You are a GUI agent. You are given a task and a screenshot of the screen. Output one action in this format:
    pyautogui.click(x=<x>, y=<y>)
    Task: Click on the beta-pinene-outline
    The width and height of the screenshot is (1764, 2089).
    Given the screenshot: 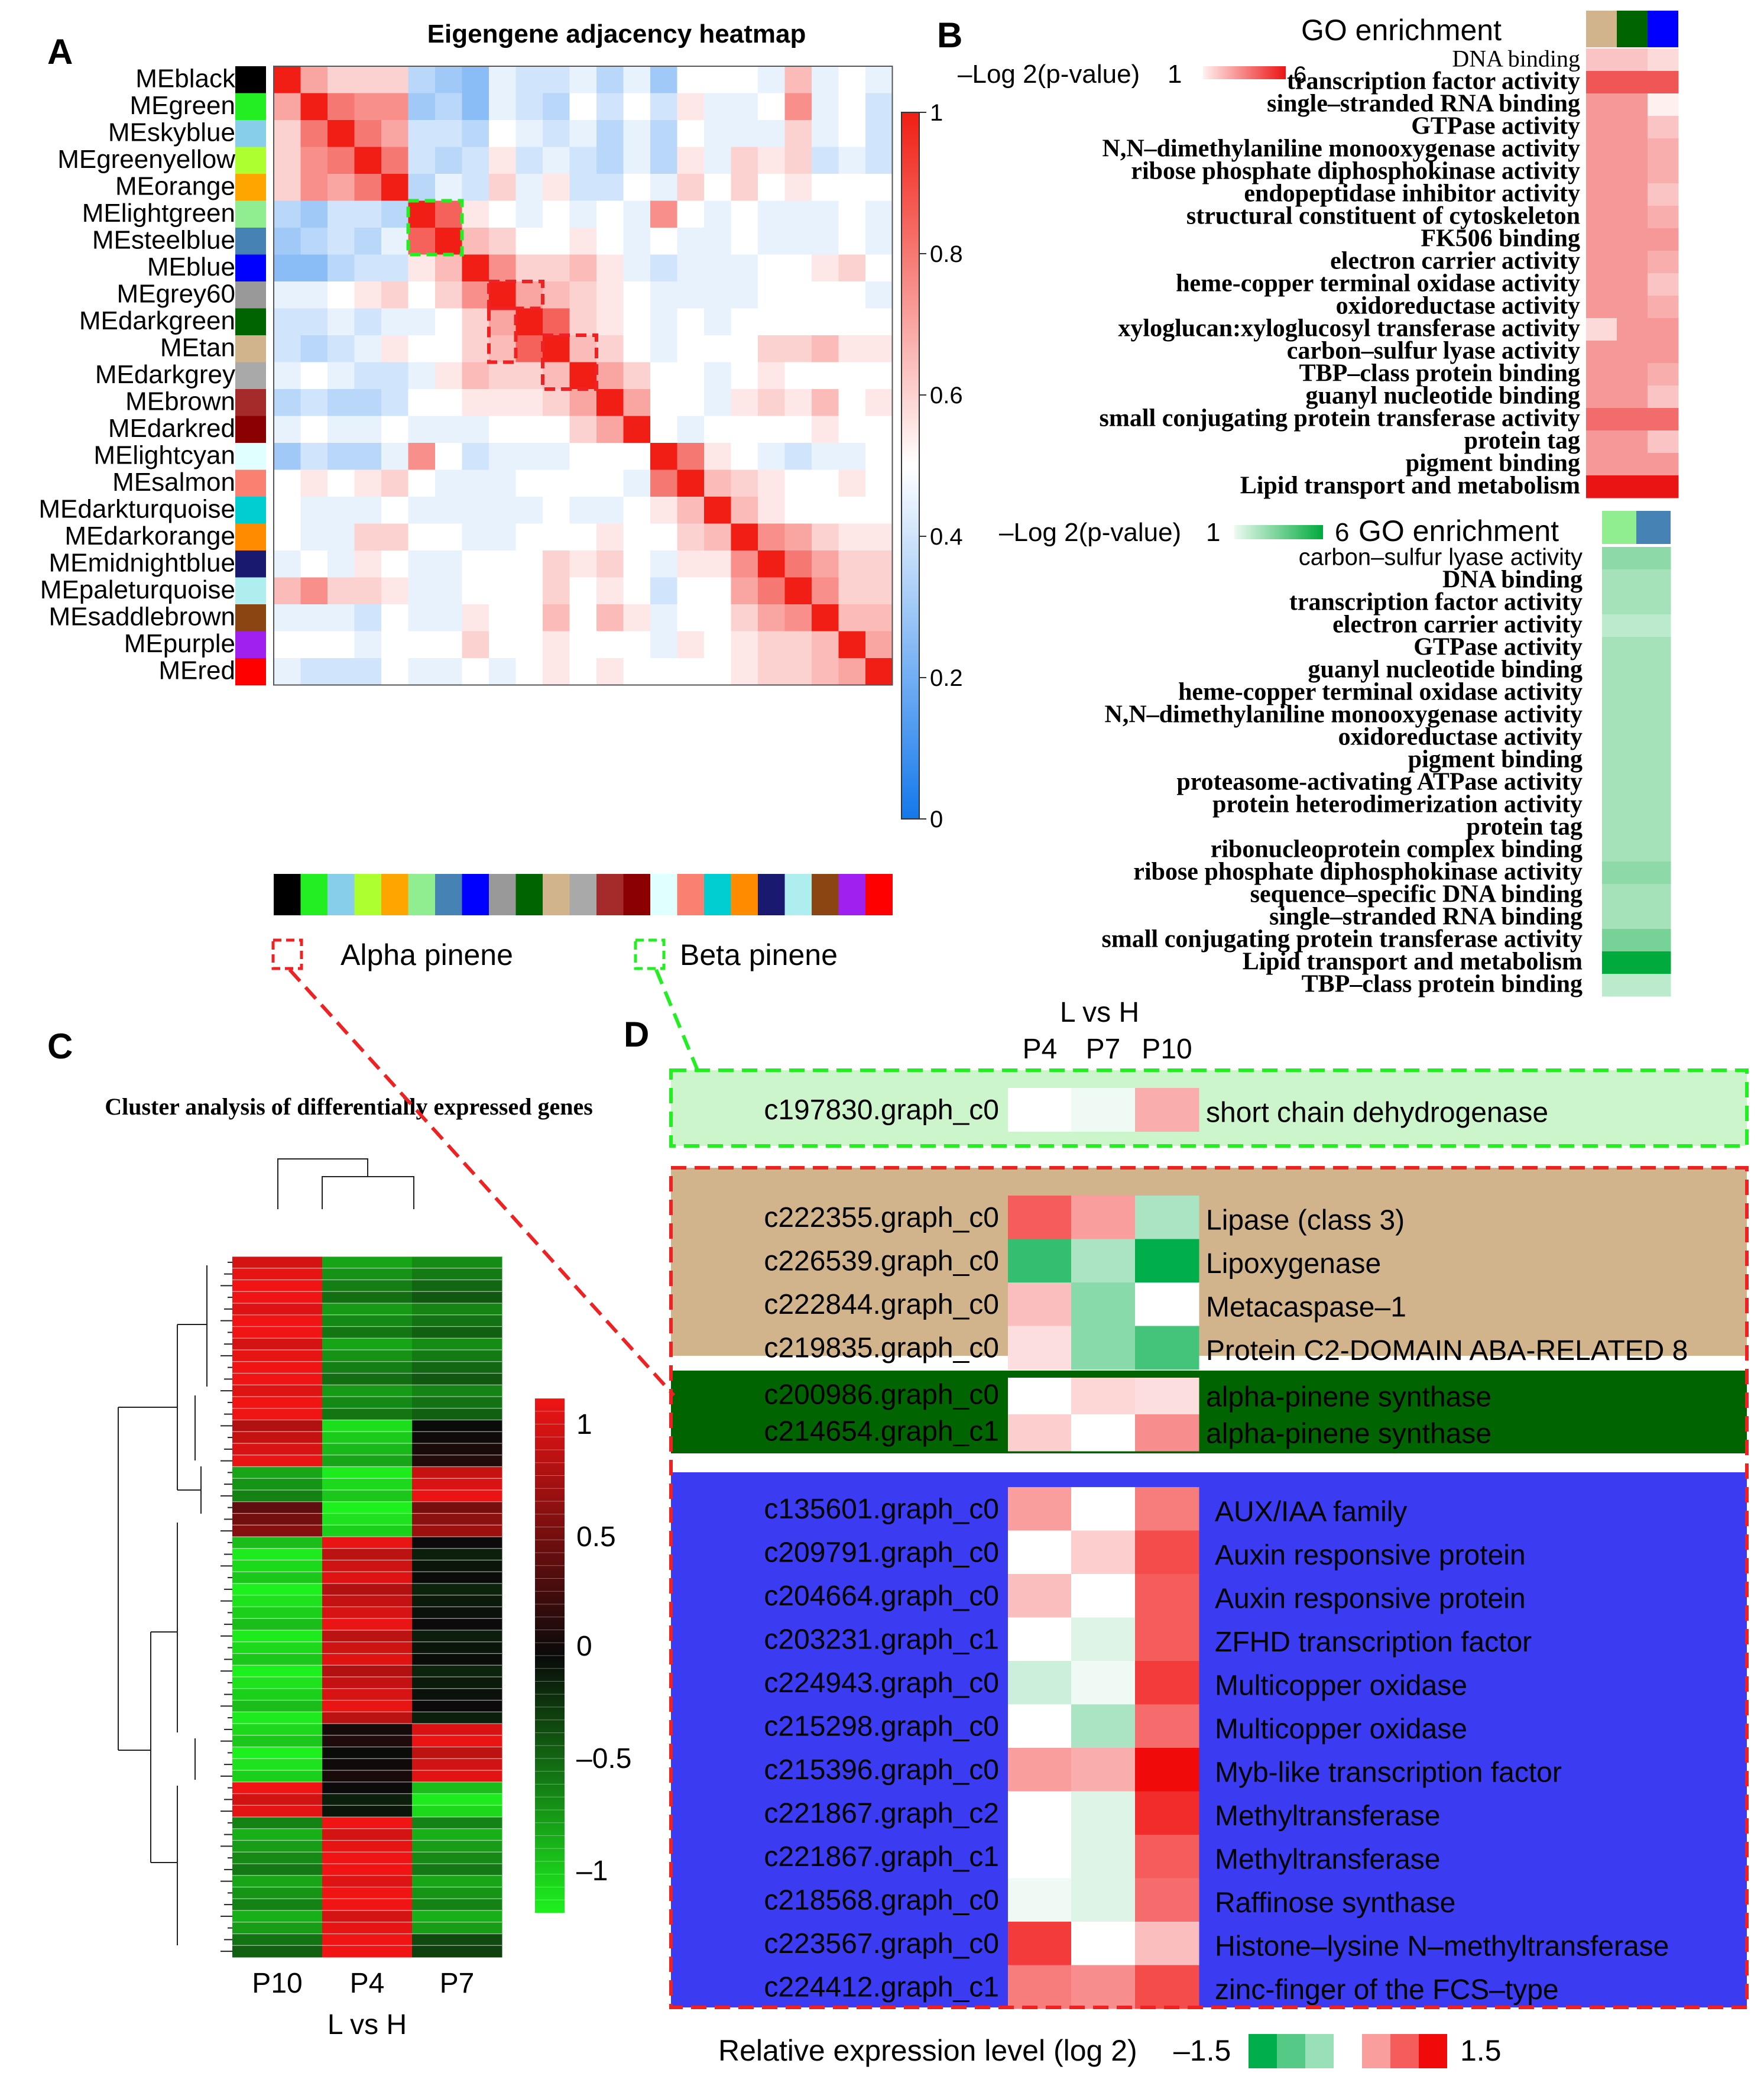 What is the action you would take?
    pyautogui.click(x=1209, y=1108)
    